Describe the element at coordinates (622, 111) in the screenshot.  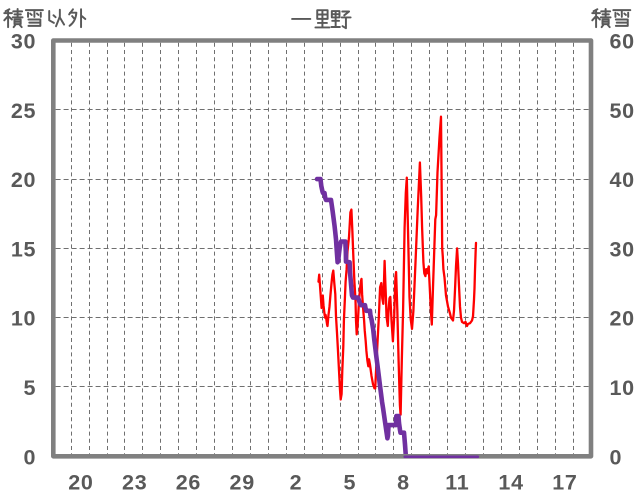
I see `svg-text: 50` at that location.